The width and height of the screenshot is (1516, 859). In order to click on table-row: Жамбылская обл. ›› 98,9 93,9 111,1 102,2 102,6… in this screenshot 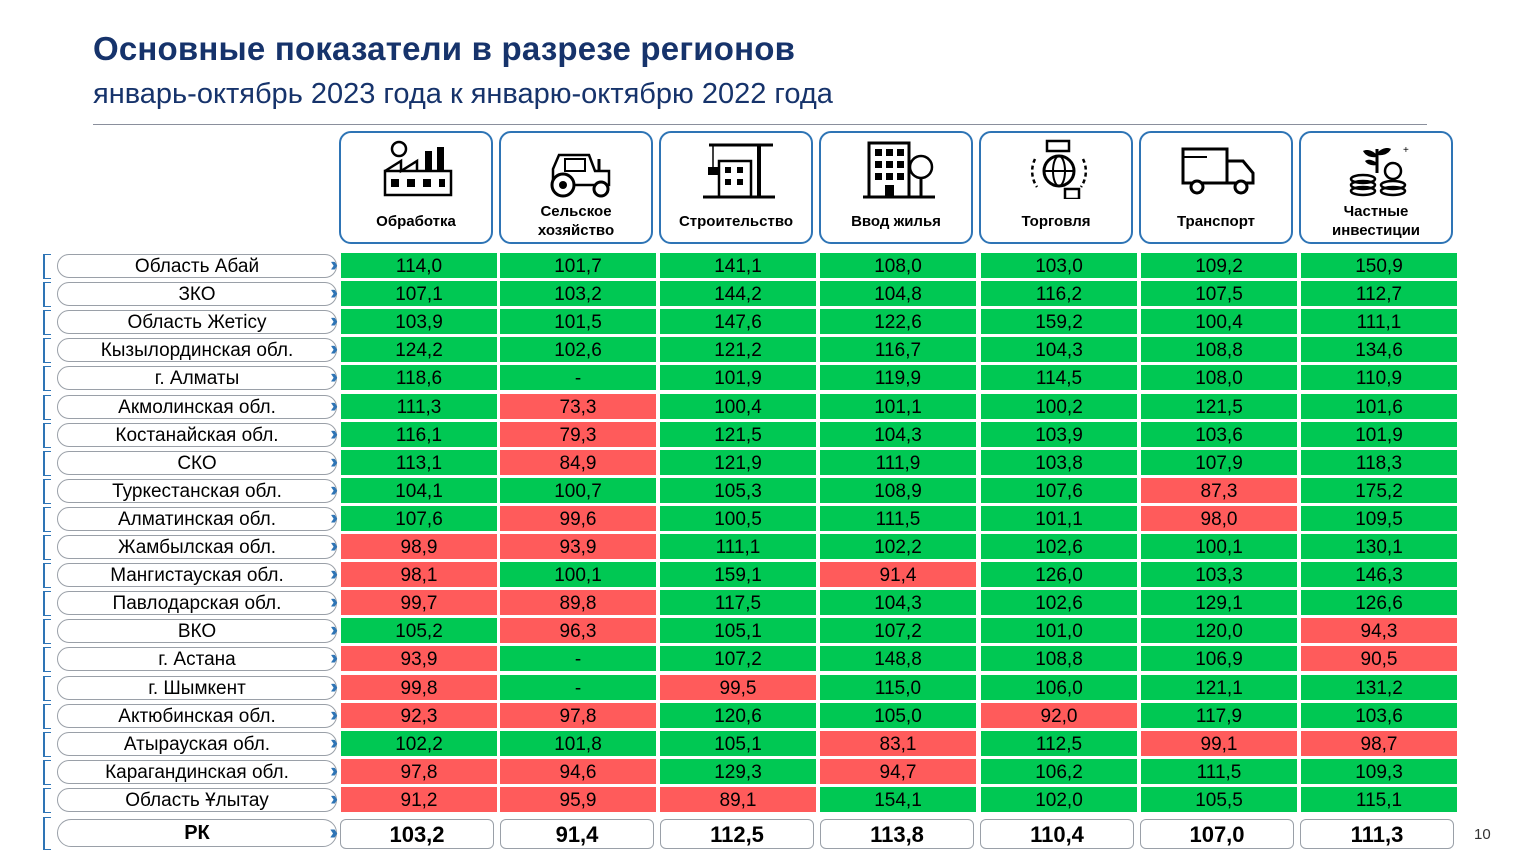, I will do `click(758, 548)`.